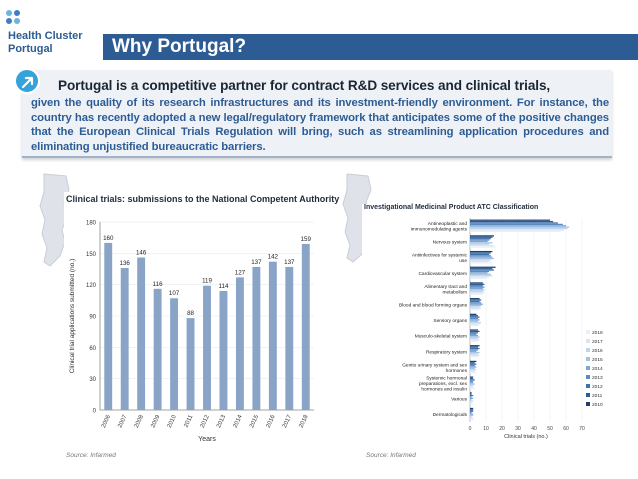 The width and height of the screenshot is (638, 479). Describe the element at coordinates (486, 429) in the screenshot. I see `x-tick-label: 10` at that location.